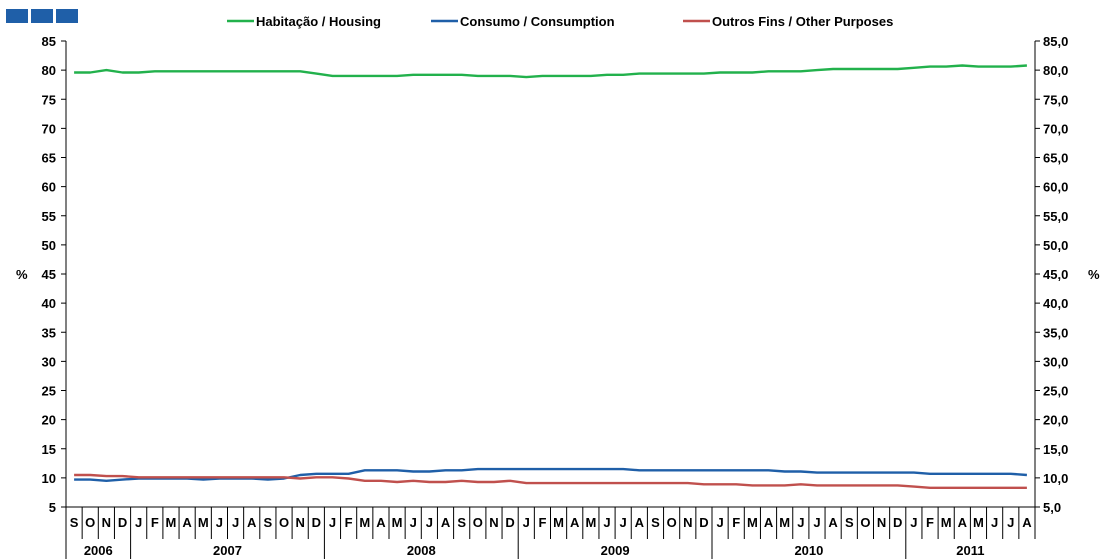  I want to click on y-tick-label-left: 20, so click(49, 420).